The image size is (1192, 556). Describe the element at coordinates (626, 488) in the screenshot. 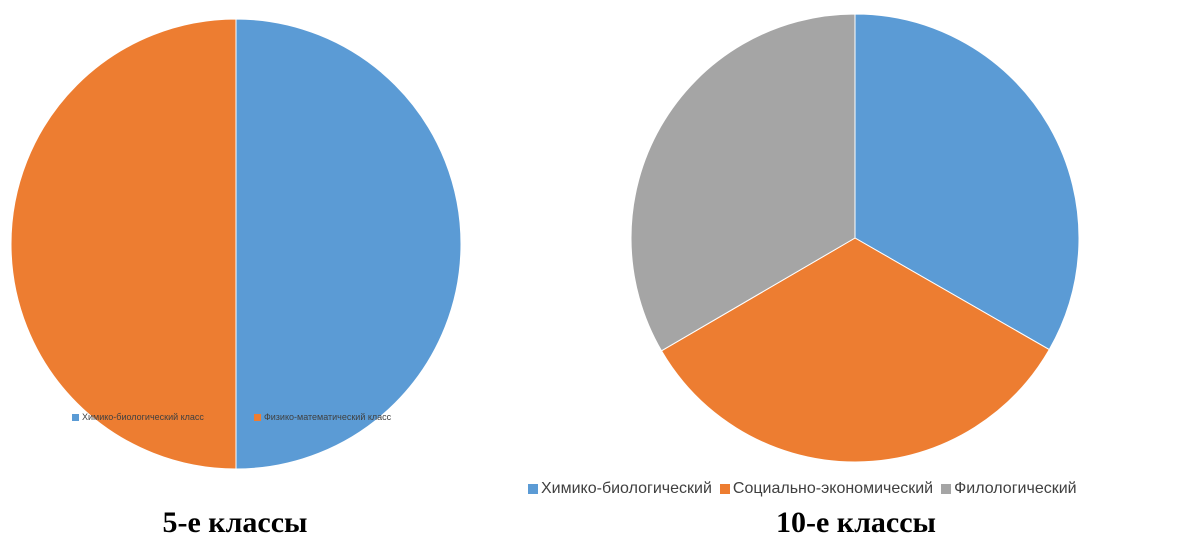

I see `legend-label-1-0: Химико-биологический` at that location.